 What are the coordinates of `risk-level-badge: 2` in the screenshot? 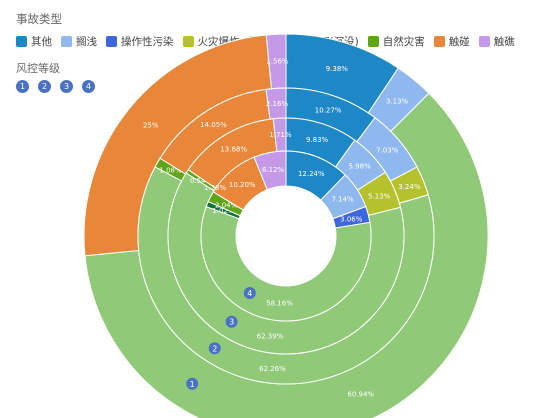 It's located at (44, 86).